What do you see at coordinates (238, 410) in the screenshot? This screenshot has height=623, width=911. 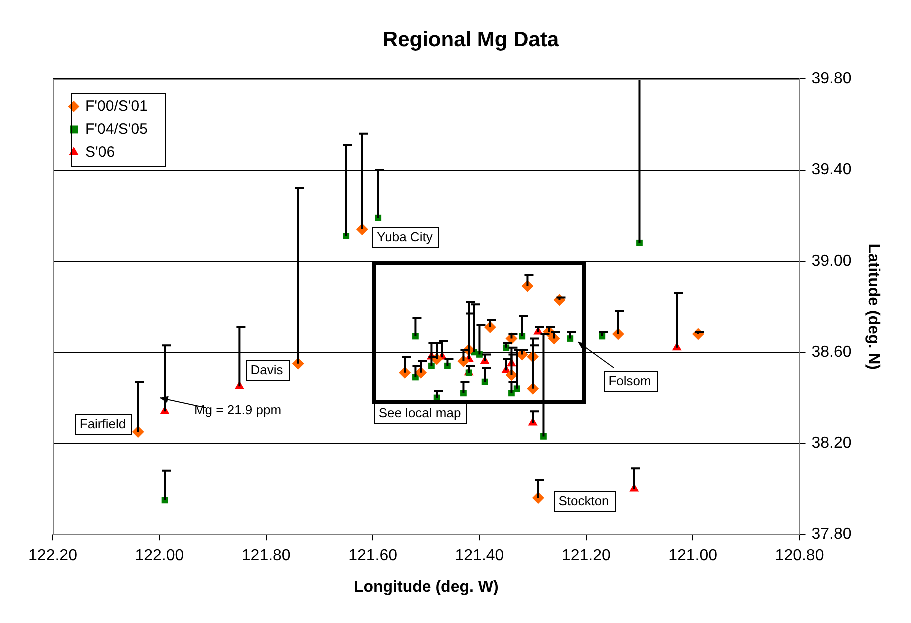 I see `annotation: Mg = 21.9 ppm` at bounding box center [238, 410].